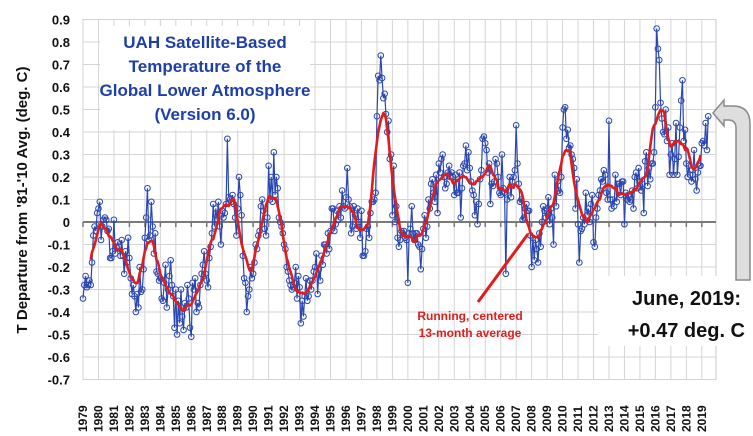 Image resolution: width=753 pixels, height=436 pixels. Describe the element at coordinates (686, 418) in the screenshot. I see `x-tick-label: 2018` at that location.